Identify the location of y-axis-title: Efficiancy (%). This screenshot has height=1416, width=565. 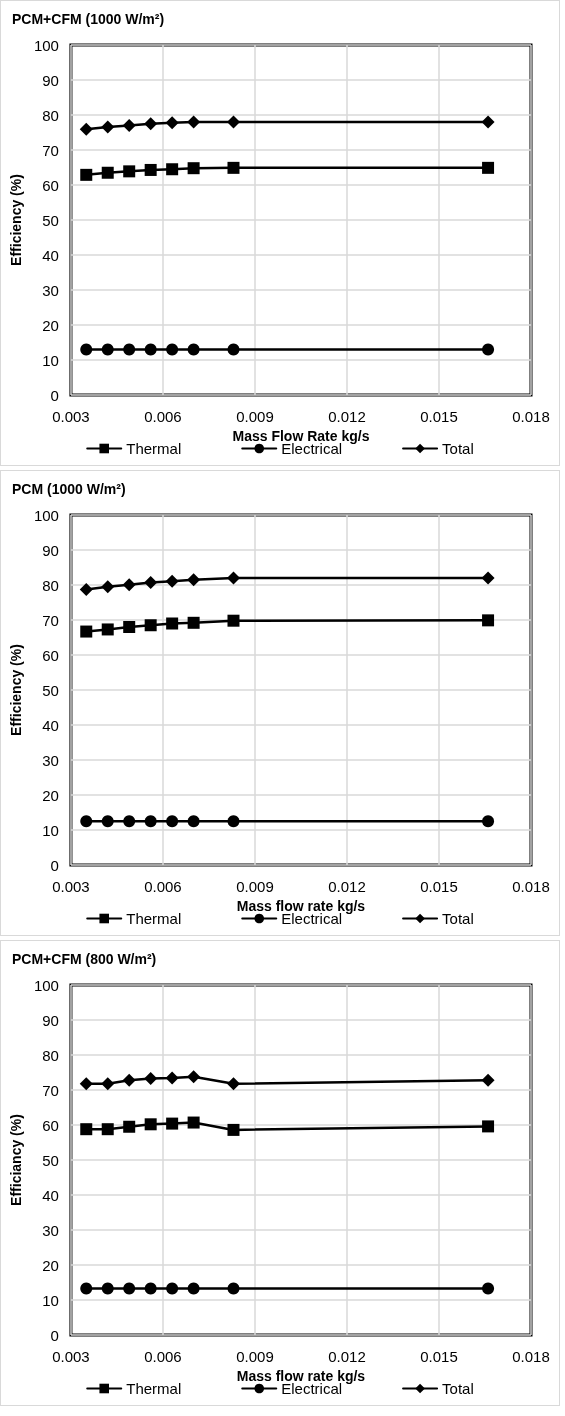
(16, 1160).